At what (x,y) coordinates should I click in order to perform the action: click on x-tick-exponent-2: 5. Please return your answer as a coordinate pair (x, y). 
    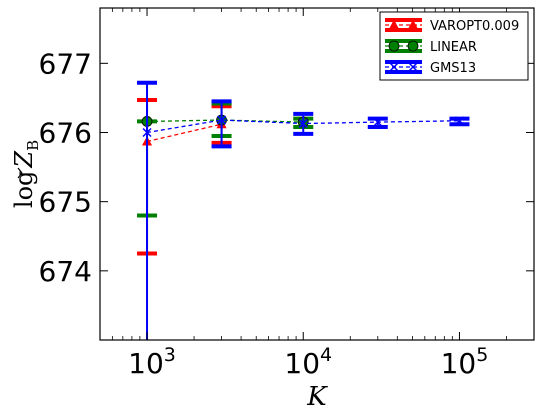
    Looking at the image, I should click on (482, 355).